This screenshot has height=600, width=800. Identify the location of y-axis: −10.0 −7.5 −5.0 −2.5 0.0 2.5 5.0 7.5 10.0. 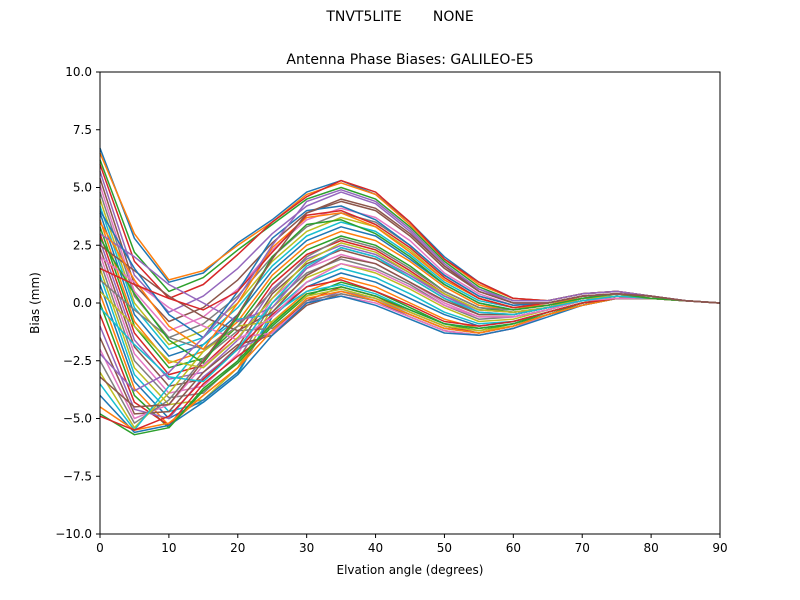
(77, 303).